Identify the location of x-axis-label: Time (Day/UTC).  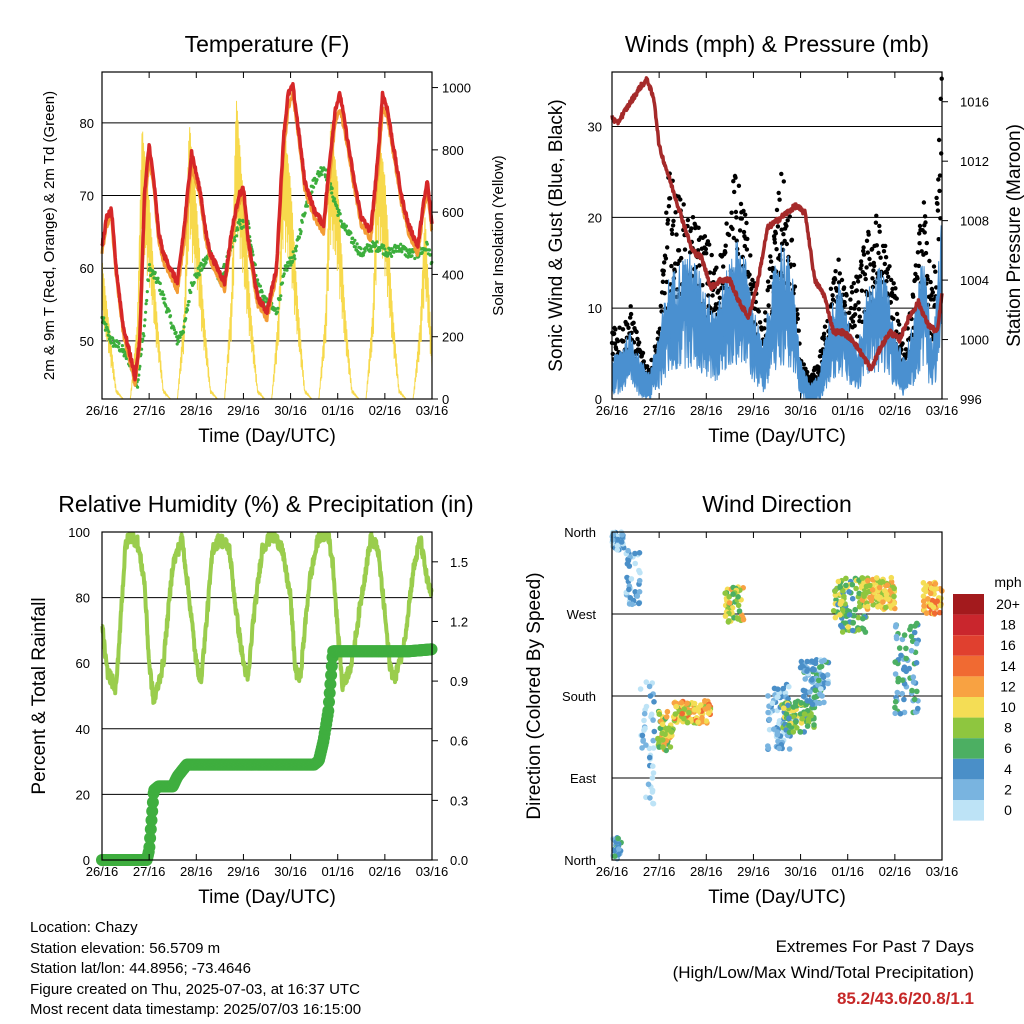
(777, 897).